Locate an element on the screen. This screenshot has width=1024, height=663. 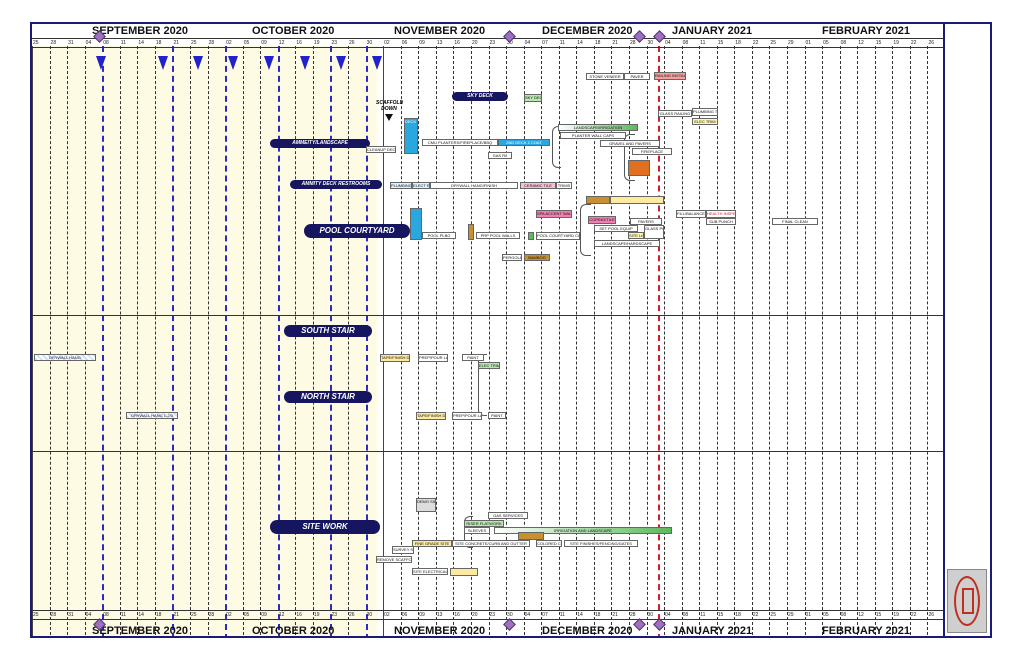
task-set-pool-equip: SET POOL EQUIP is located at coordinates (616, 228).